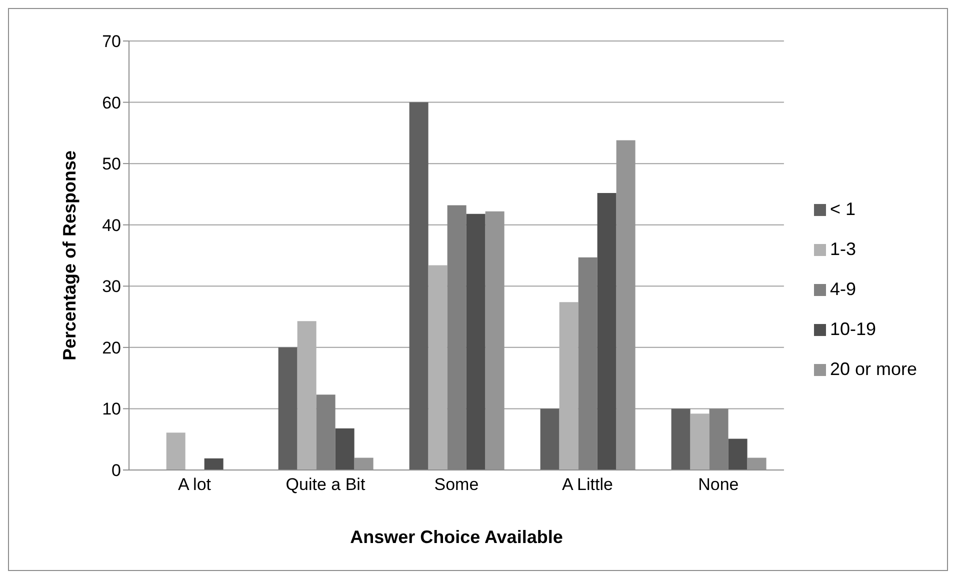 The image size is (956, 579). What do you see at coordinates (69, 255) in the screenshot?
I see `y-axis-title: Percentage of Response` at bounding box center [69, 255].